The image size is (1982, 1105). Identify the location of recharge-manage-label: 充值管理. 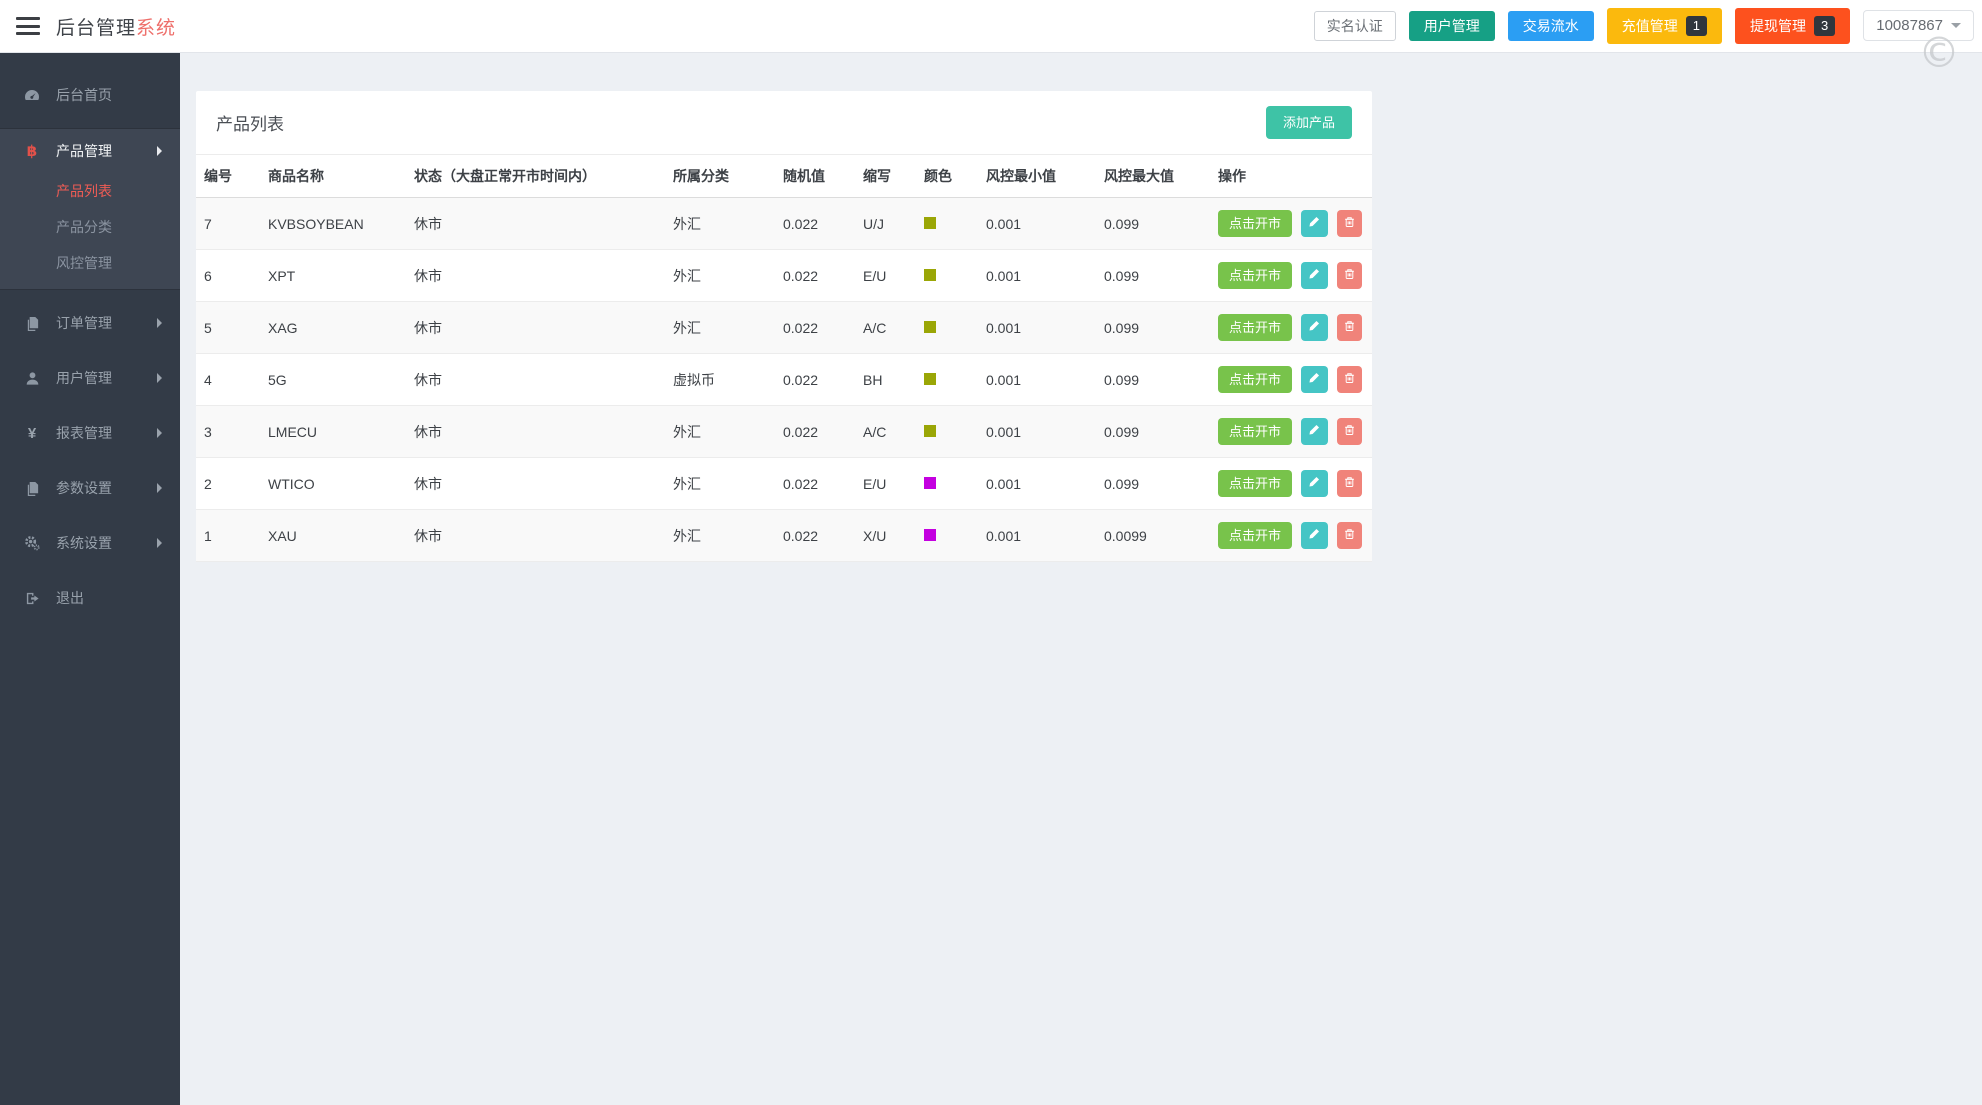
(1649, 25).